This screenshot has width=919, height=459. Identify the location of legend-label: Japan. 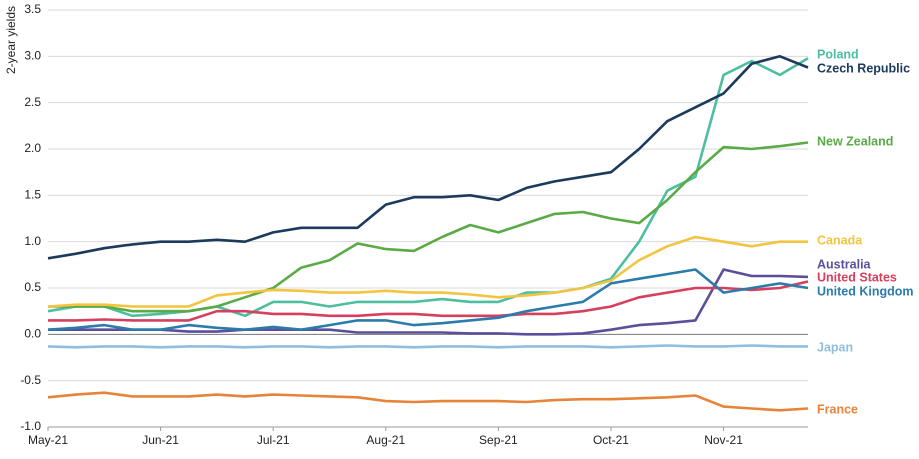
(835, 347).